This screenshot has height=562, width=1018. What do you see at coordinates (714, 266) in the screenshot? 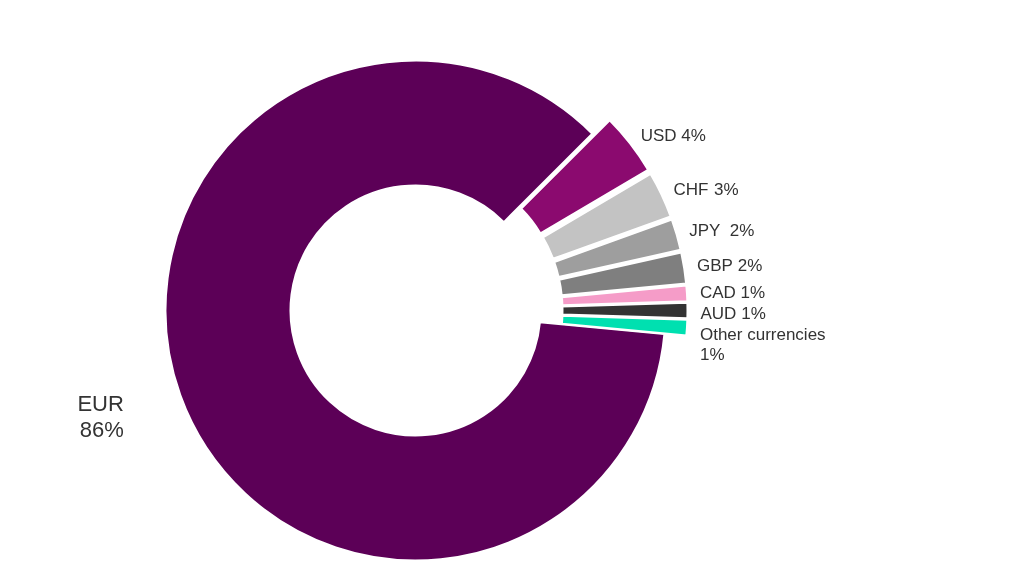
I see `slice-label: GBP` at bounding box center [714, 266].